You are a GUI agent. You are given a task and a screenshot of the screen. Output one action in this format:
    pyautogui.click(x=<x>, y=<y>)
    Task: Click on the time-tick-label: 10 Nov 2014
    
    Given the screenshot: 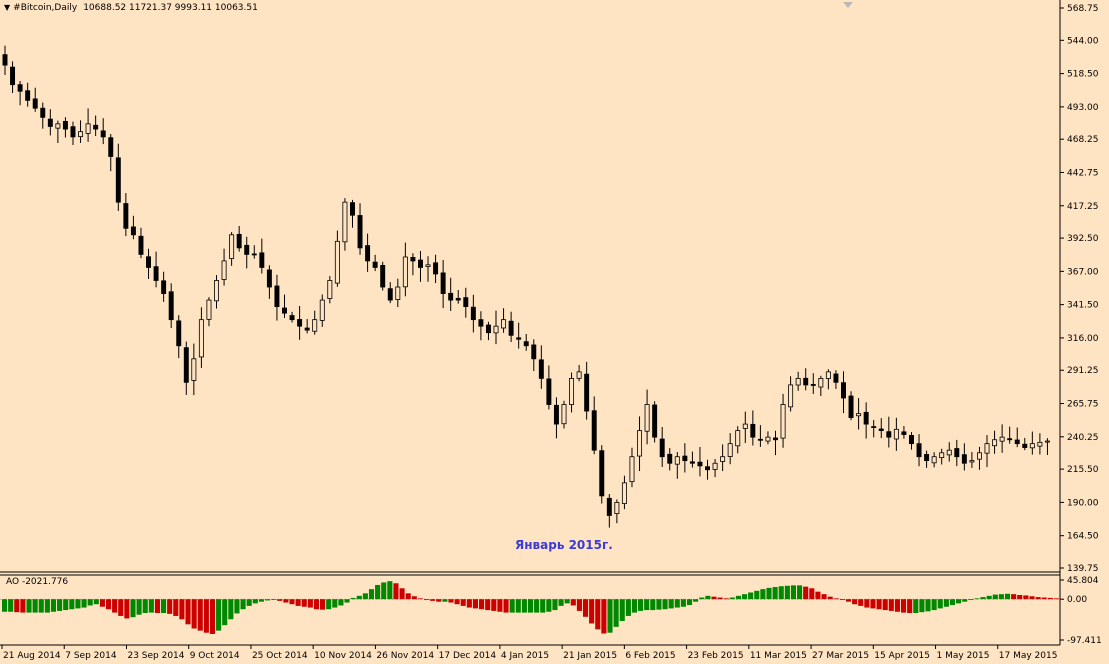 What is the action you would take?
    pyautogui.click(x=343, y=656)
    